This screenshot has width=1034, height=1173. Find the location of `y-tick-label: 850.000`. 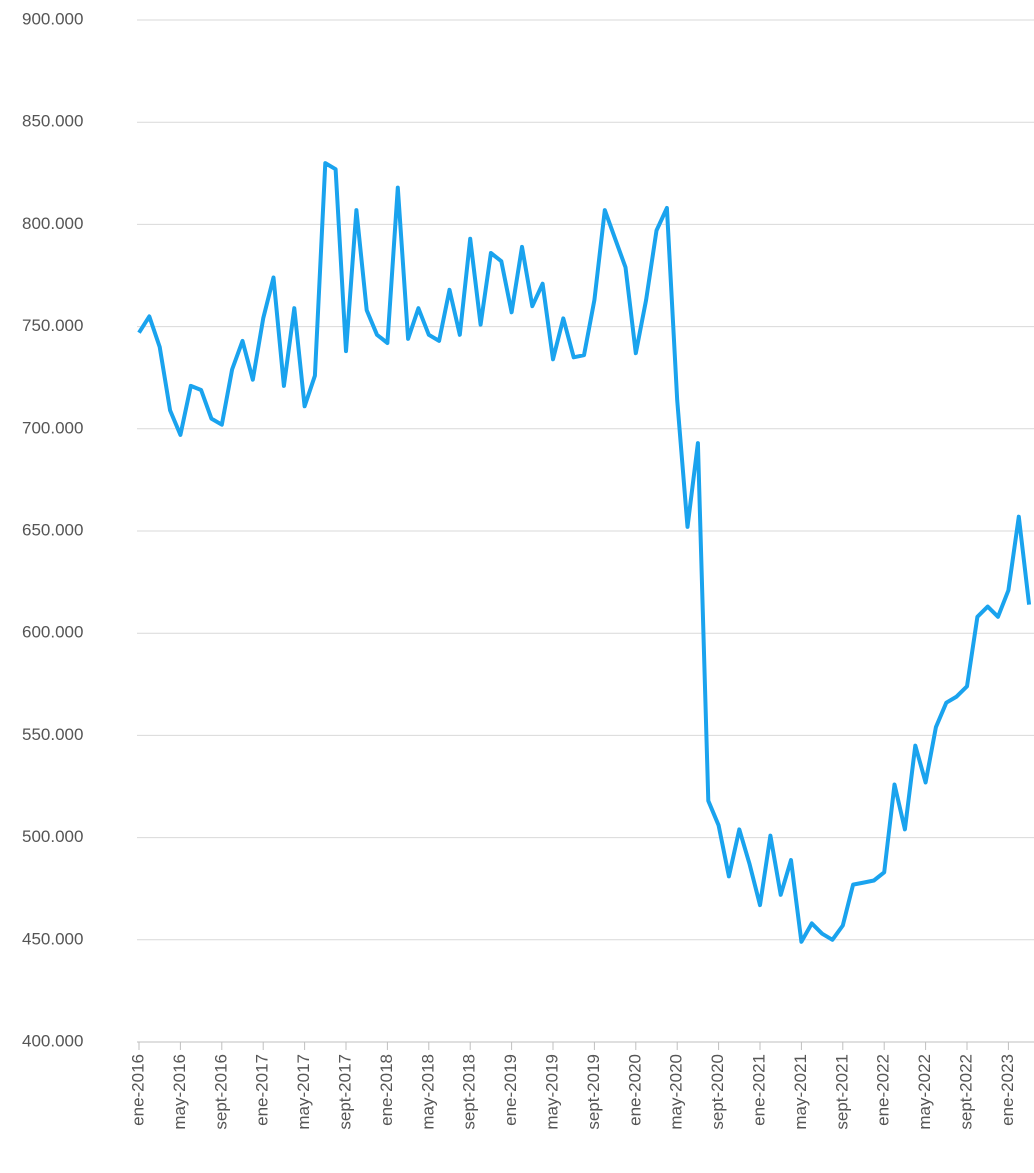

y-tick-label: 850.000 is located at coordinates (52, 121).